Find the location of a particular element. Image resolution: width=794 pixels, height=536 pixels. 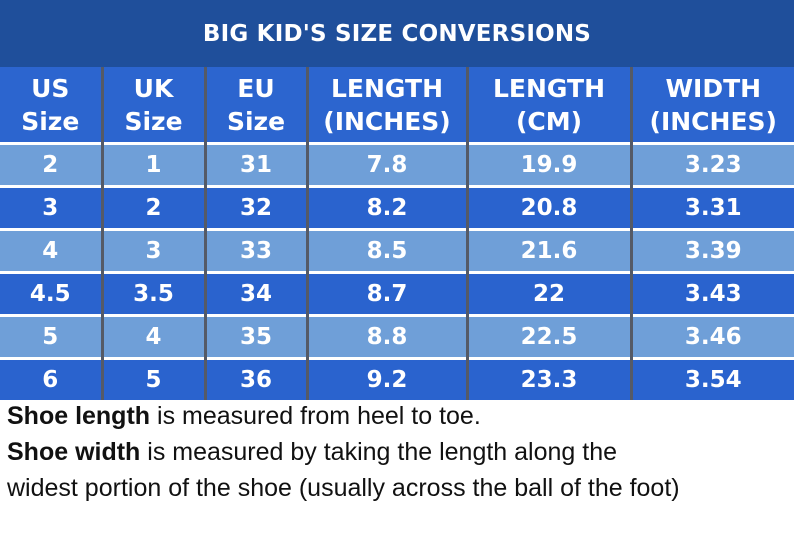

cell-us-size: 2 is located at coordinates (51, 164).